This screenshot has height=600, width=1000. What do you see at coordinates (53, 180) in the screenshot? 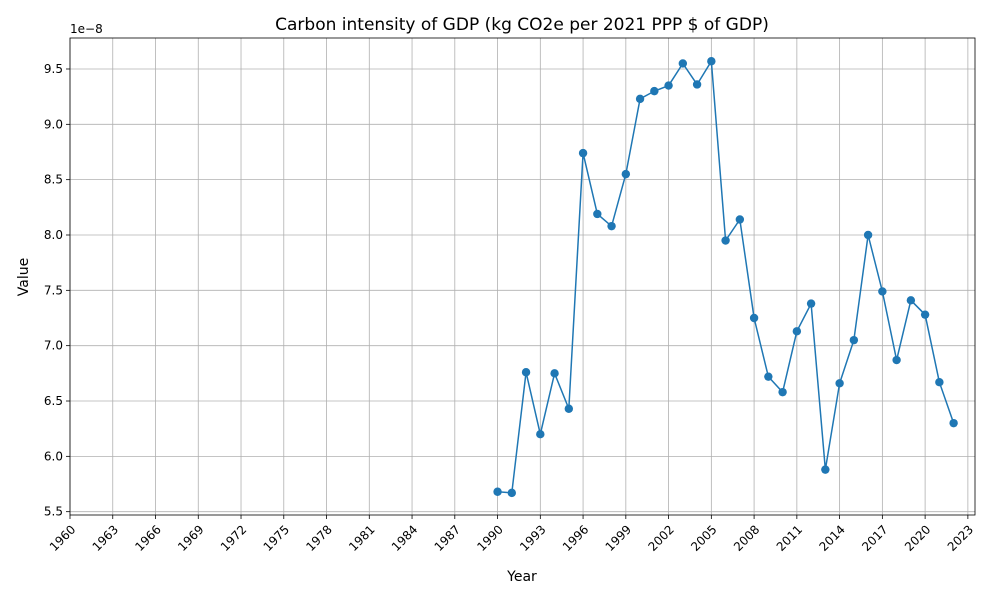
I see `y-tick-label: 8.5` at bounding box center [53, 180].